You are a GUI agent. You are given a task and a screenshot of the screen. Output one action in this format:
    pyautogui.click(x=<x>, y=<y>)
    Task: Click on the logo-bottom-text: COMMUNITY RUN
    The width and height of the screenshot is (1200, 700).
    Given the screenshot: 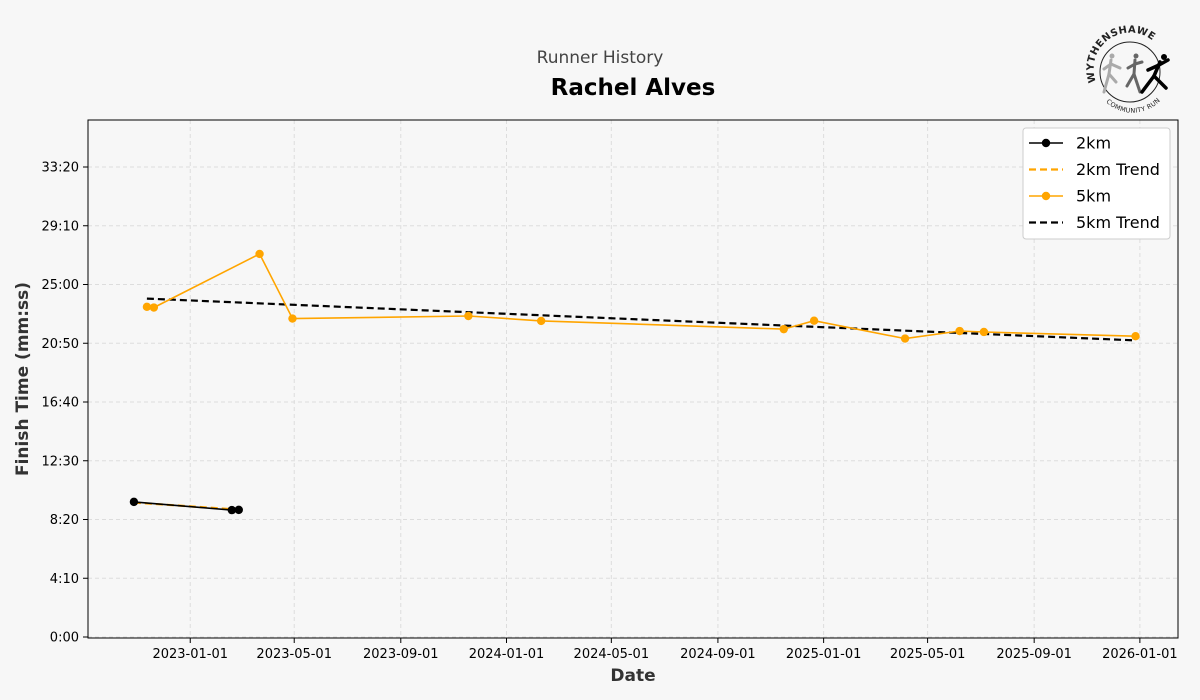 What is the action you would take?
    pyautogui.click(x=1133, y=105)
    